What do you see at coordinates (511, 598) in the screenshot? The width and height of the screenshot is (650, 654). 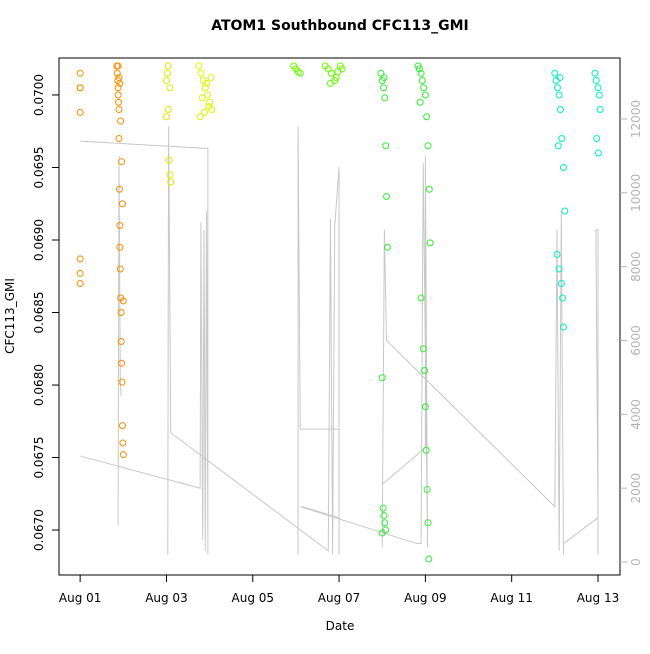 I see `x-tick-label: Aug 11` at bounding box center [511, 598].